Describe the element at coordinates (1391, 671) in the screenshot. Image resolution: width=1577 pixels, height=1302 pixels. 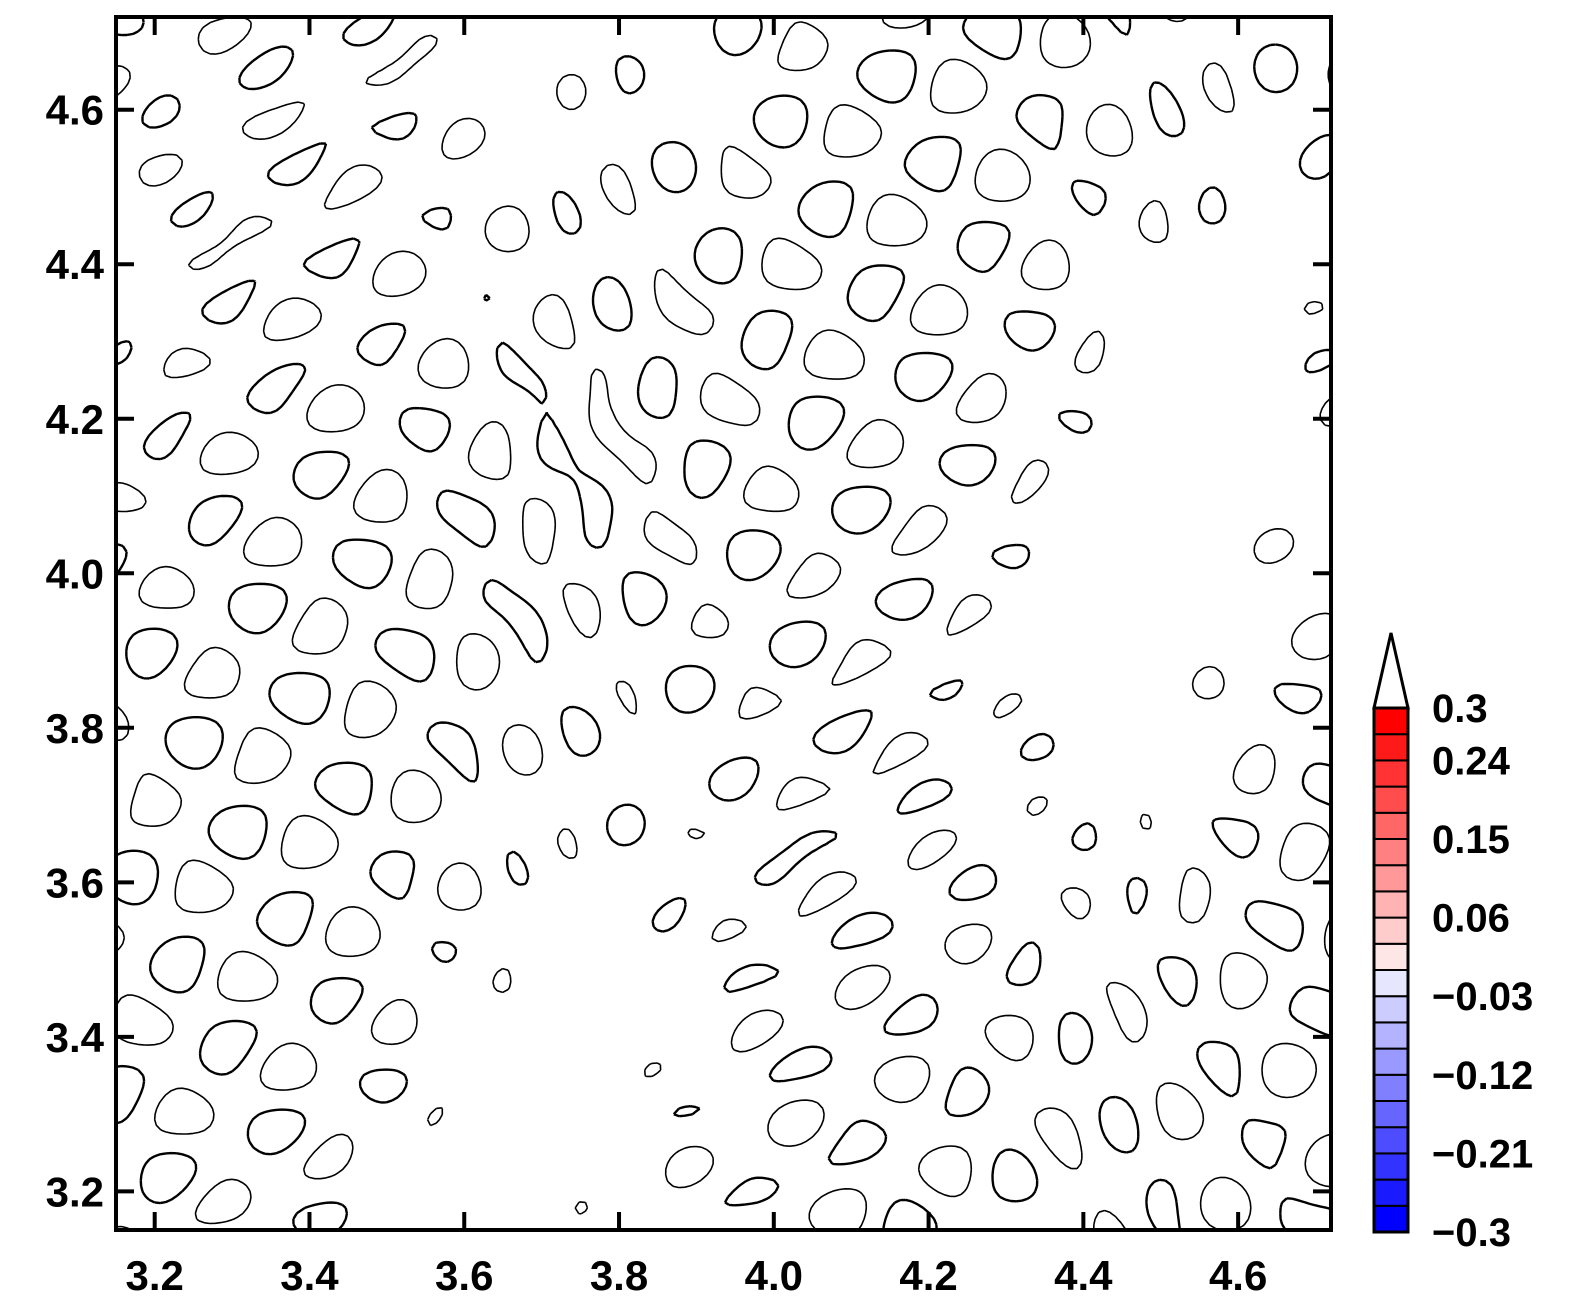
I see `colorbar-extend-triangle` at that location.